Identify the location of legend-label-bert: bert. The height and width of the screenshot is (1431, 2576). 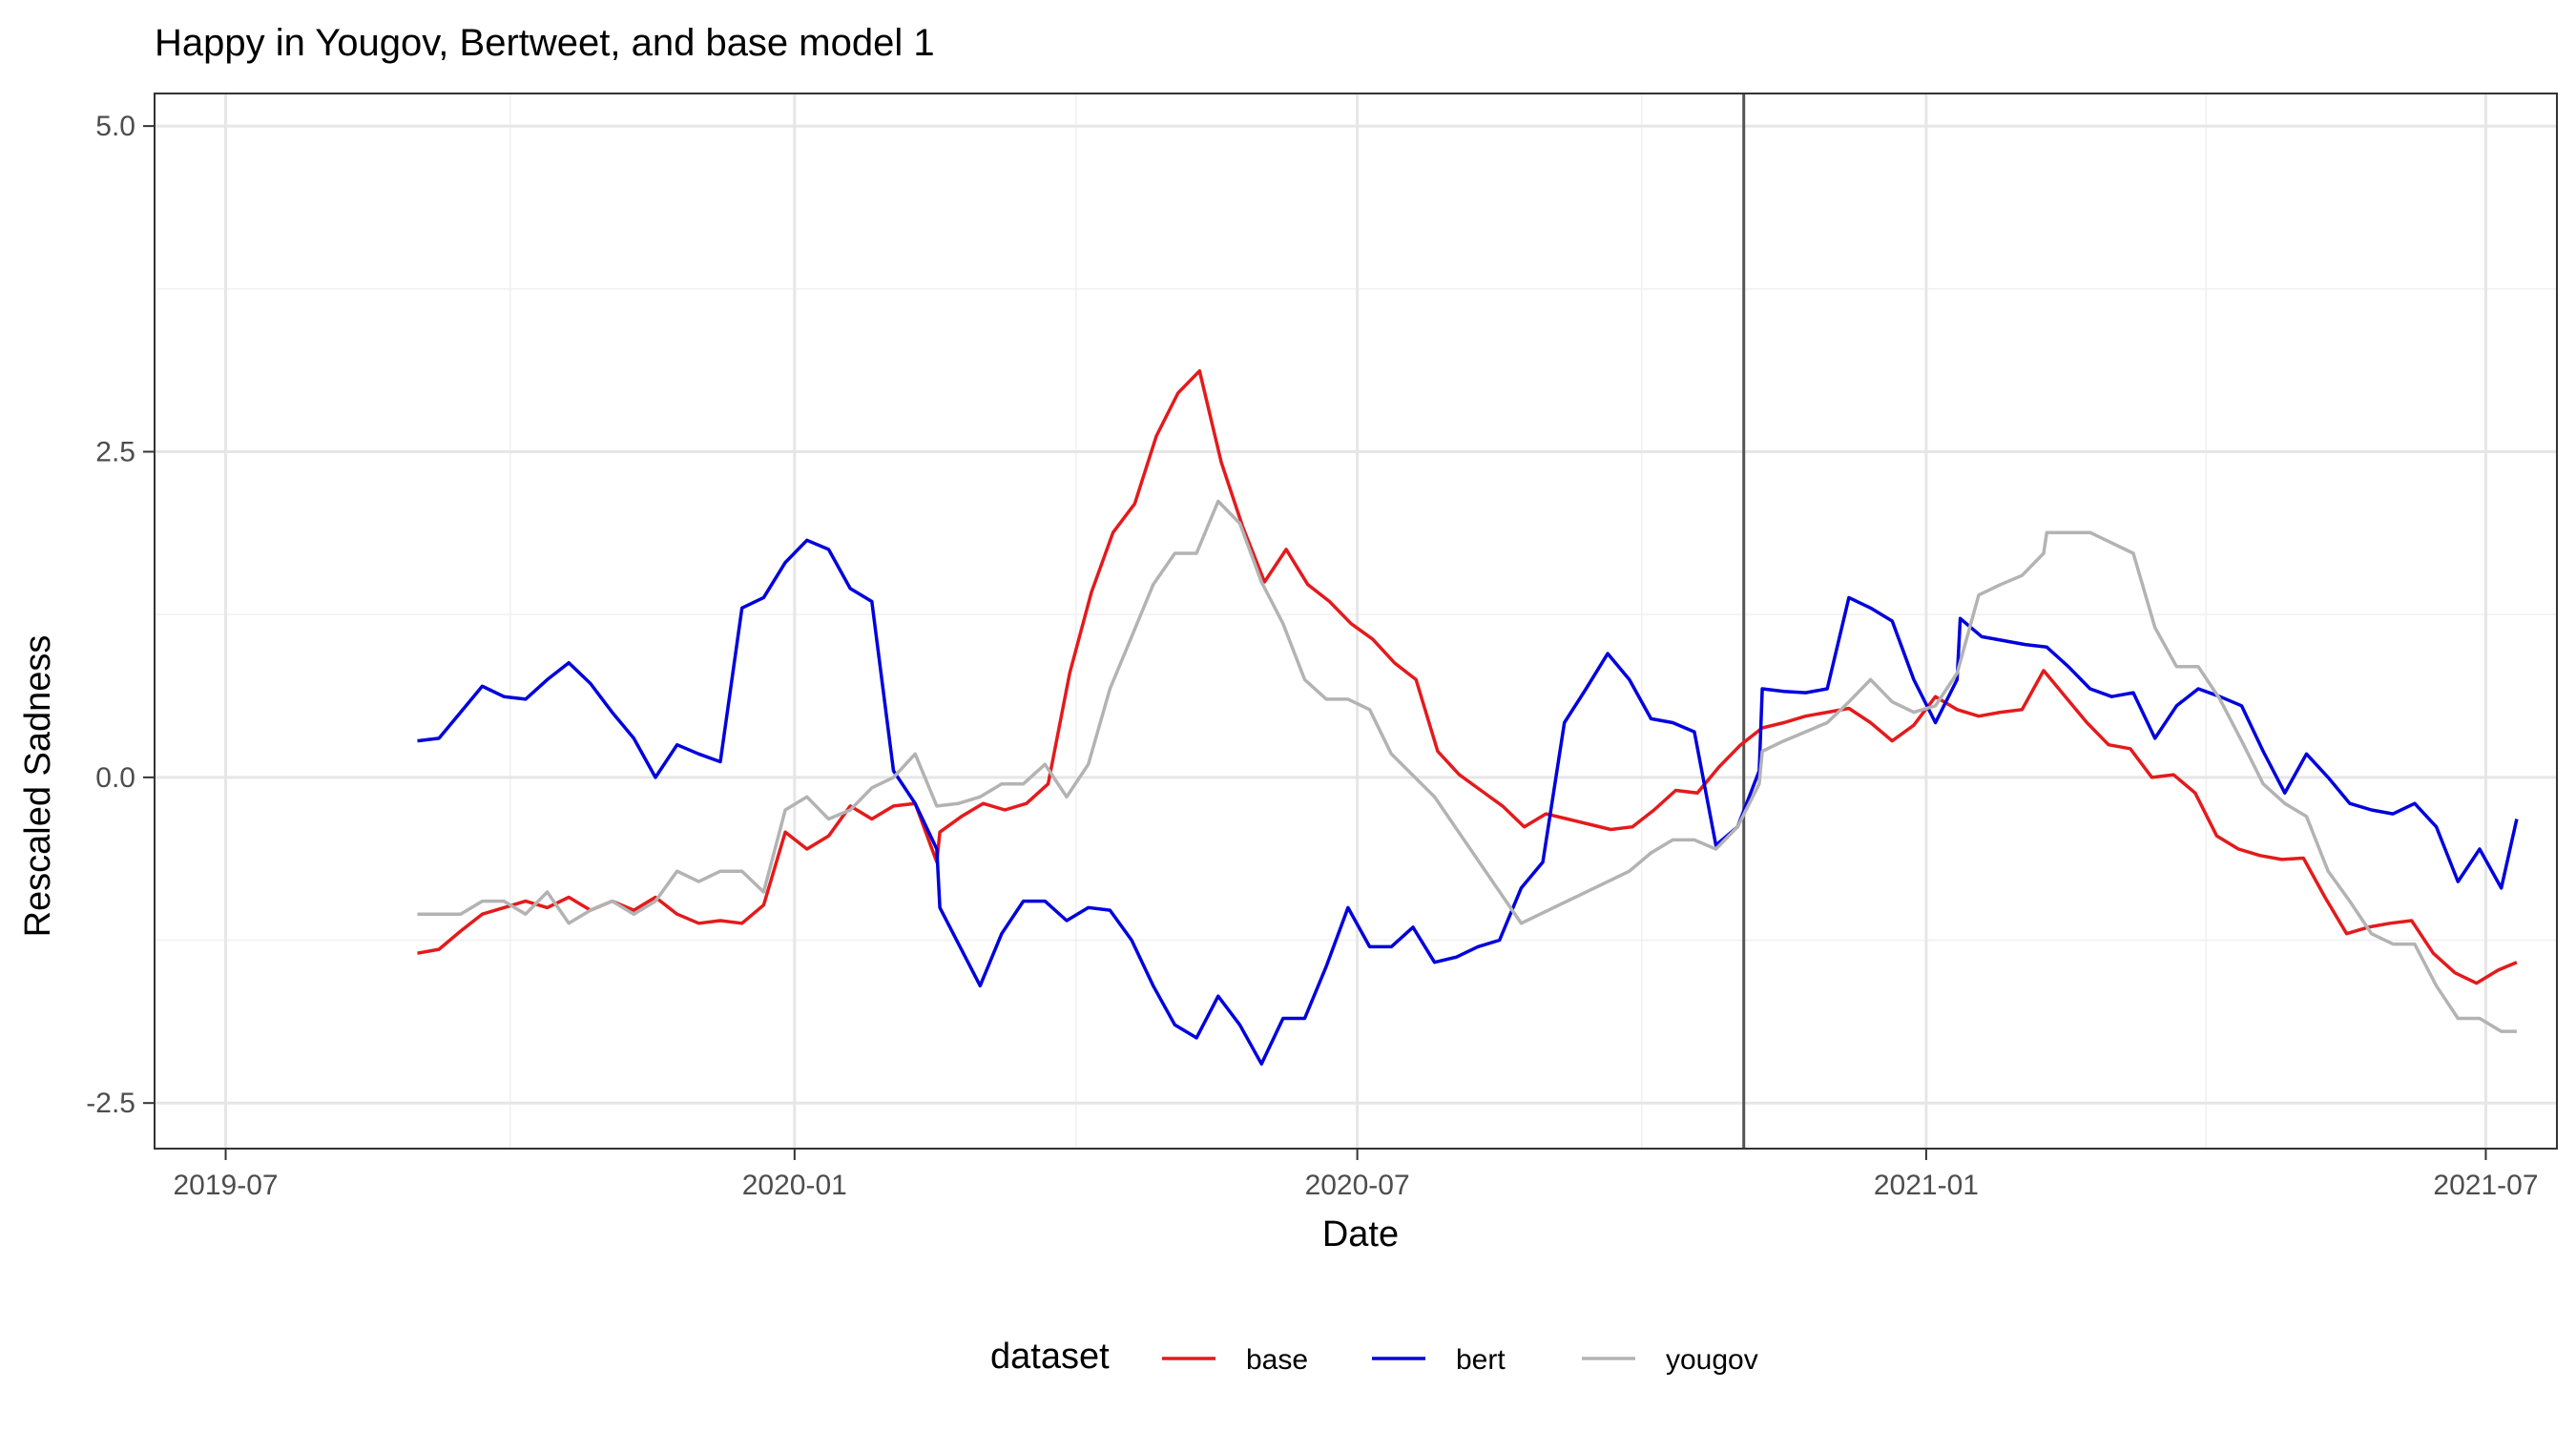
(1481, 1360).